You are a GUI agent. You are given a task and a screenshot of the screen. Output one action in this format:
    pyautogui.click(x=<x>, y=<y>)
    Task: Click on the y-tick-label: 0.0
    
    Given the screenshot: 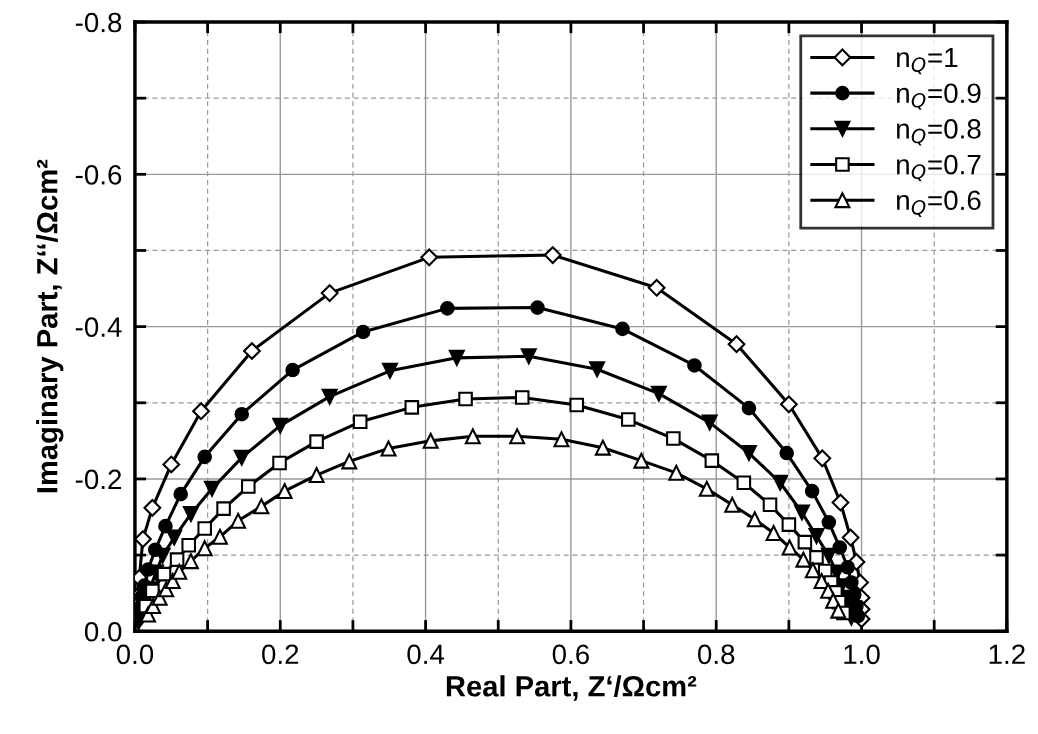 What is the action you would take?
    pyautogui.click(x=103, y=631)
    